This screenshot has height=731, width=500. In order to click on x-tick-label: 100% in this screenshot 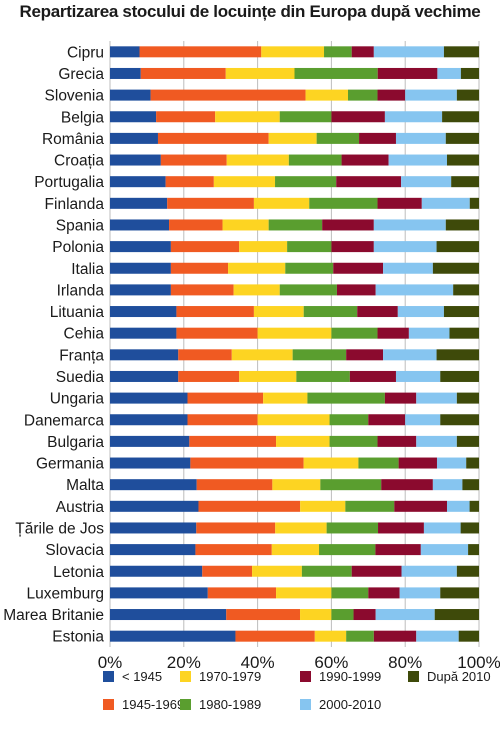, I will do `click(478, 662)`.